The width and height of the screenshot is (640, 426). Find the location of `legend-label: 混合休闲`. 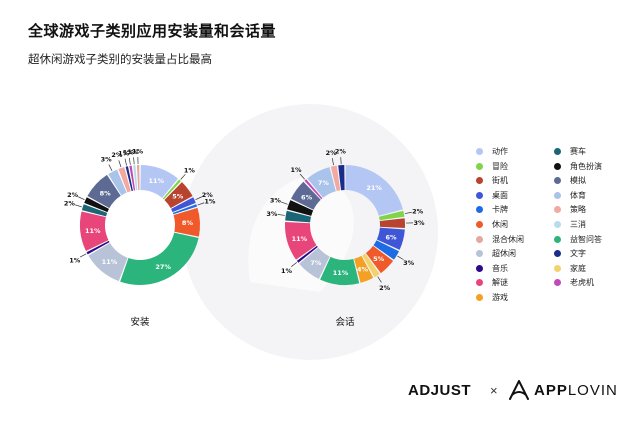

legend-label: 混合休闲 is located at coordinates (508, 239).